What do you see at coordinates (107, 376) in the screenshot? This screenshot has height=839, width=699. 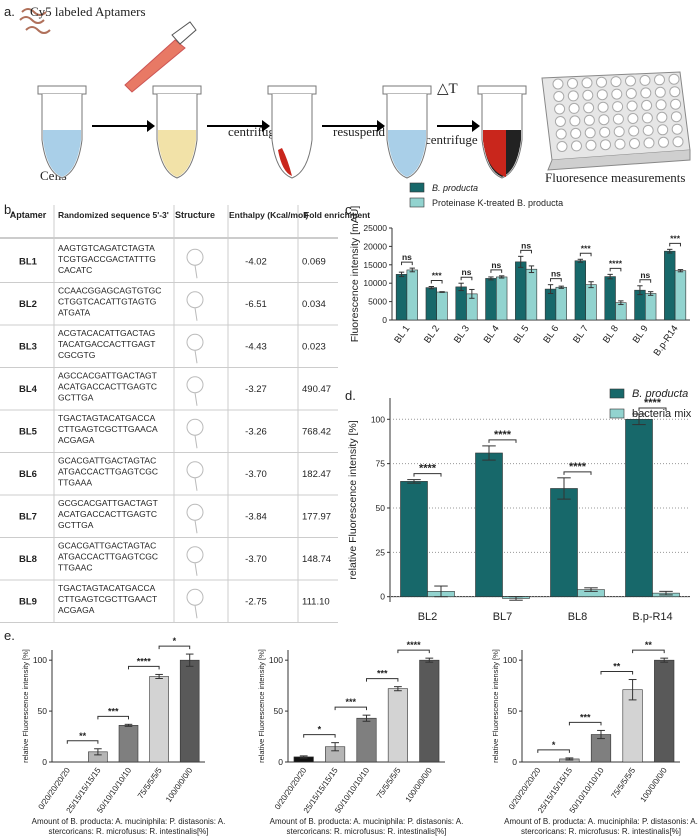 I see `sequence-line: AGCCACGATTGACTAGT` at bounding box center [107, 376].